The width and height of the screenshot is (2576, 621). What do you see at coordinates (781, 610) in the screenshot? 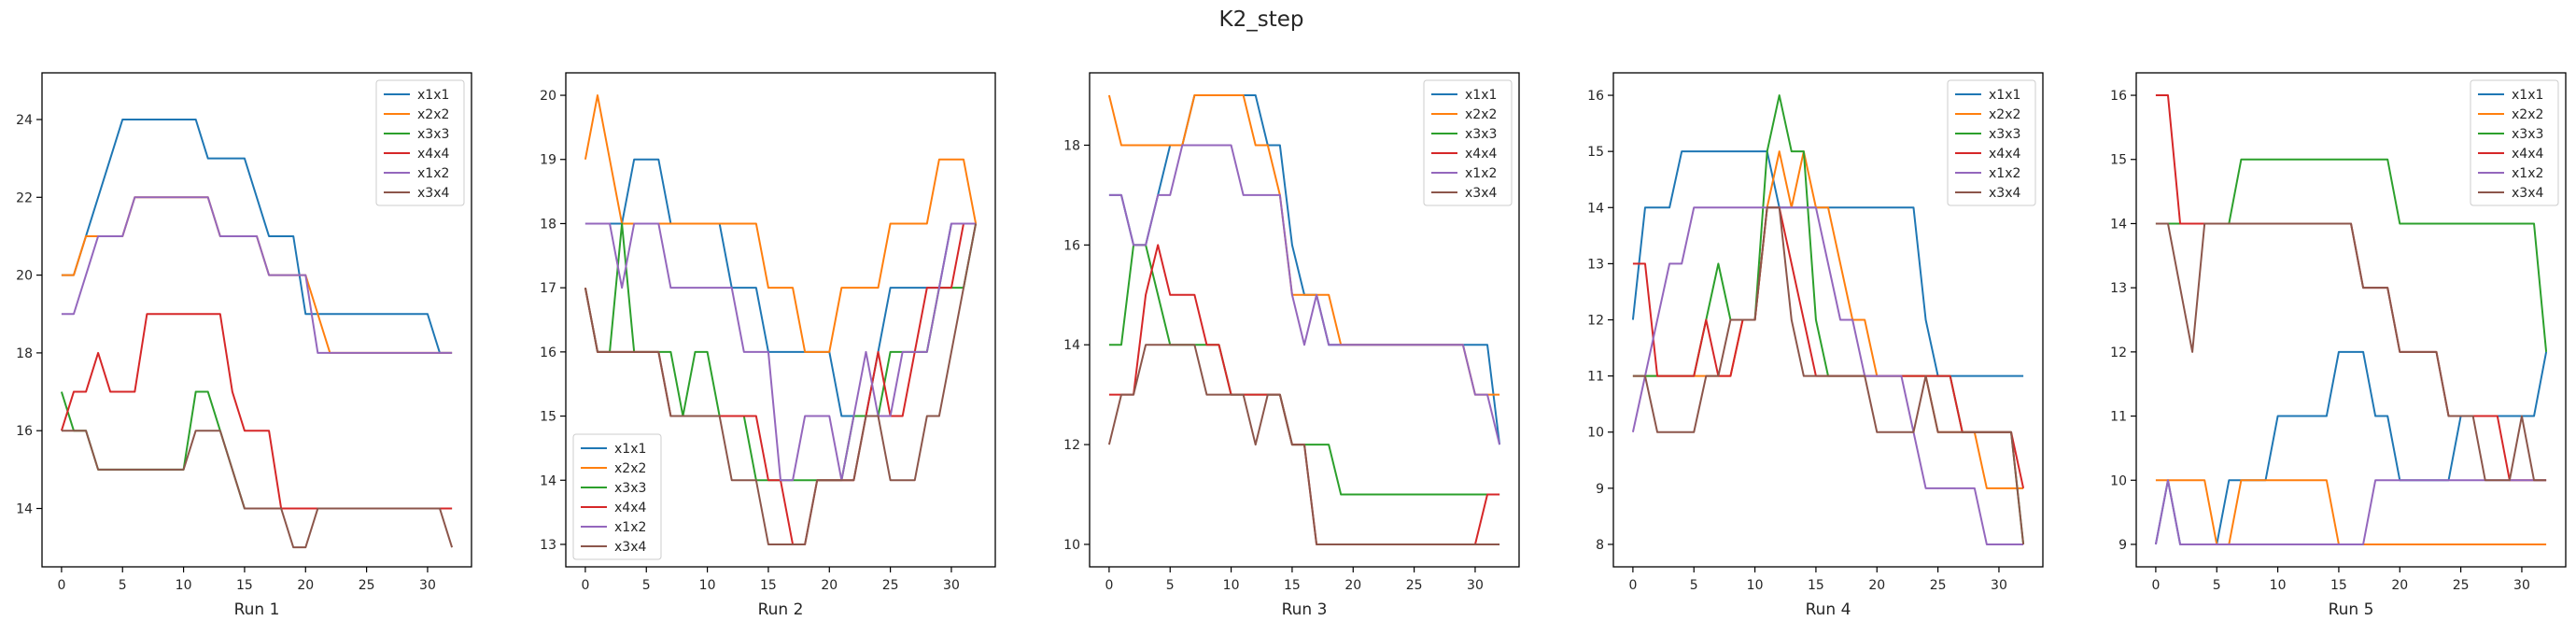
I see `x-axis-label: Run 2` at bounding box center [781, 610].